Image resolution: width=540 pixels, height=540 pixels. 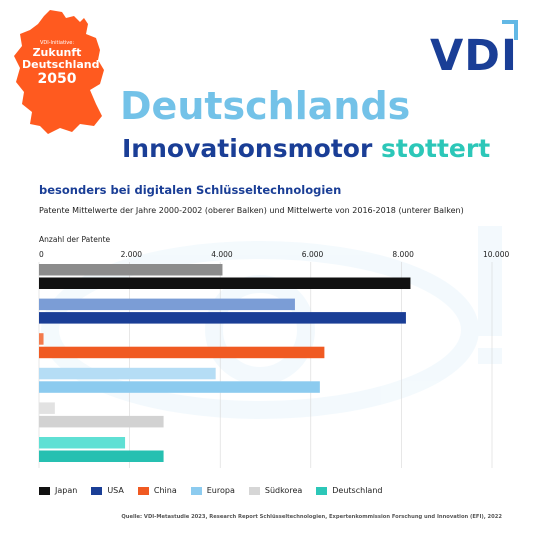 I want to click on bar-europa-2016-2018, so click(x=179, y=387).